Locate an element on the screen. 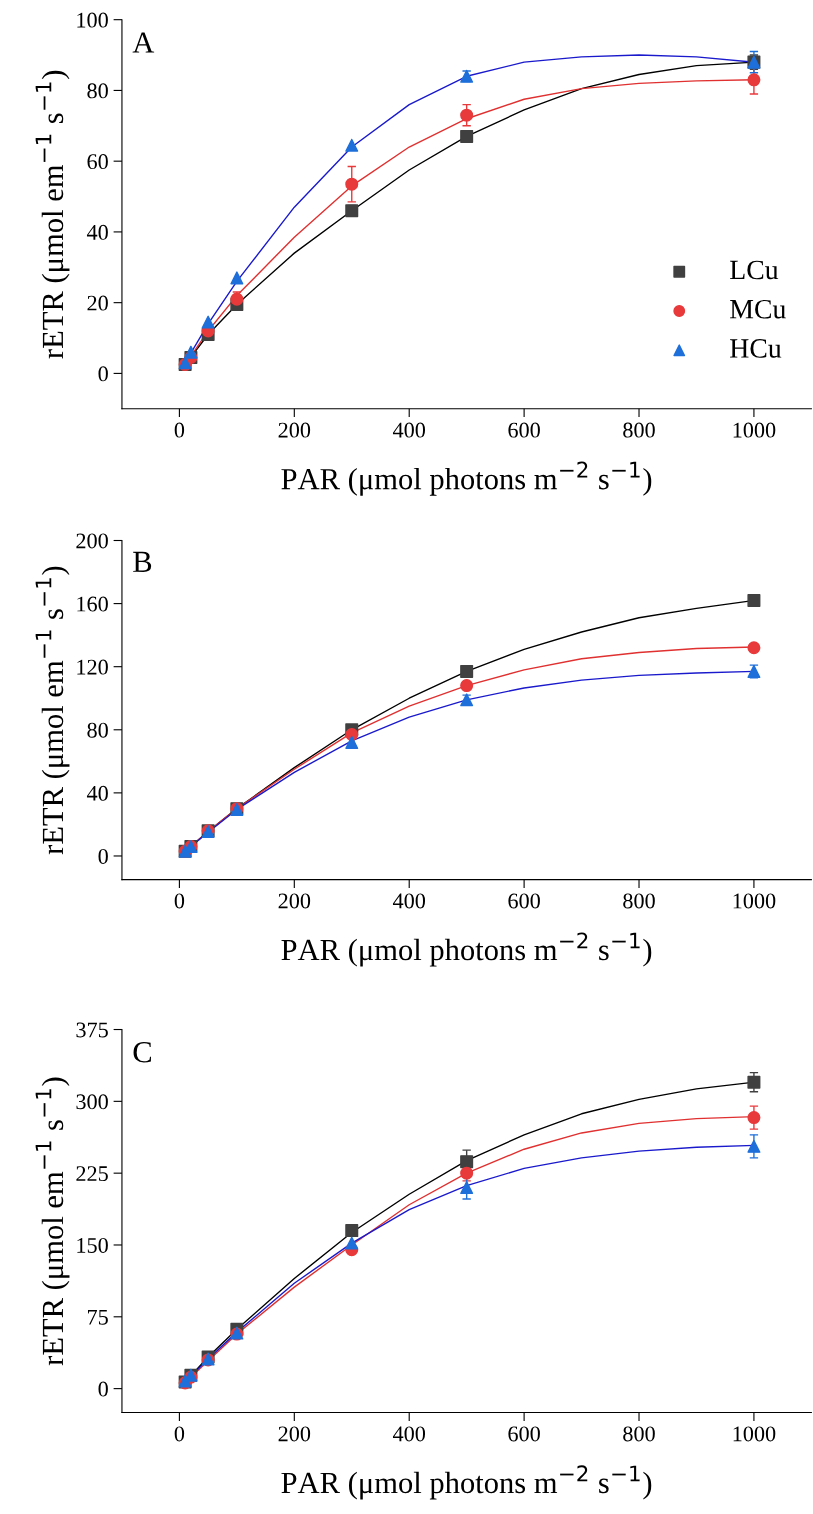 The height and width of the screenshot is (1514, 813). y-tick-label: 60 is located at coordinates (97, 162).